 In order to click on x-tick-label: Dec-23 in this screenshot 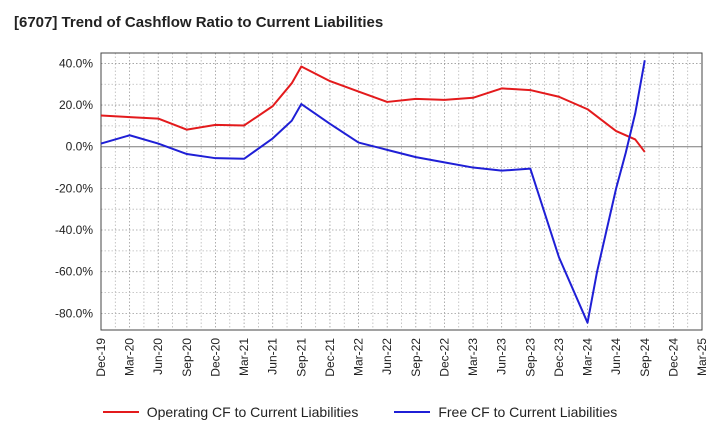, I will do `click(559, 357)`.